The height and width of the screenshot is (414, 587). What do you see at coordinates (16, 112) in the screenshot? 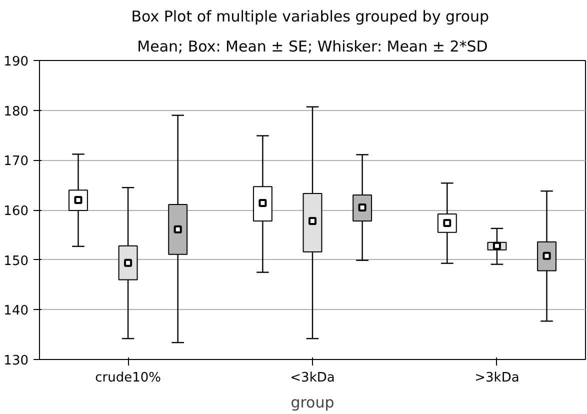
I see `y-tick-label: 180` at bounding box center [16, 112].